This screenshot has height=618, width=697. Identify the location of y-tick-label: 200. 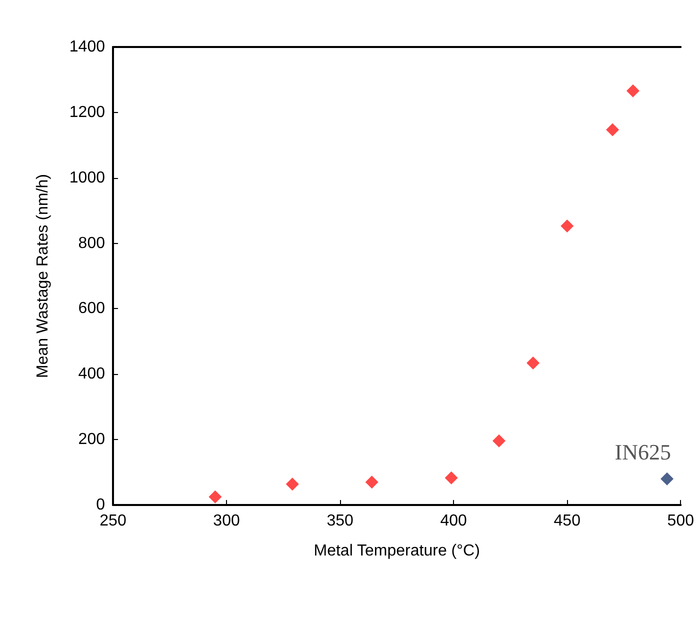
(92, 439).